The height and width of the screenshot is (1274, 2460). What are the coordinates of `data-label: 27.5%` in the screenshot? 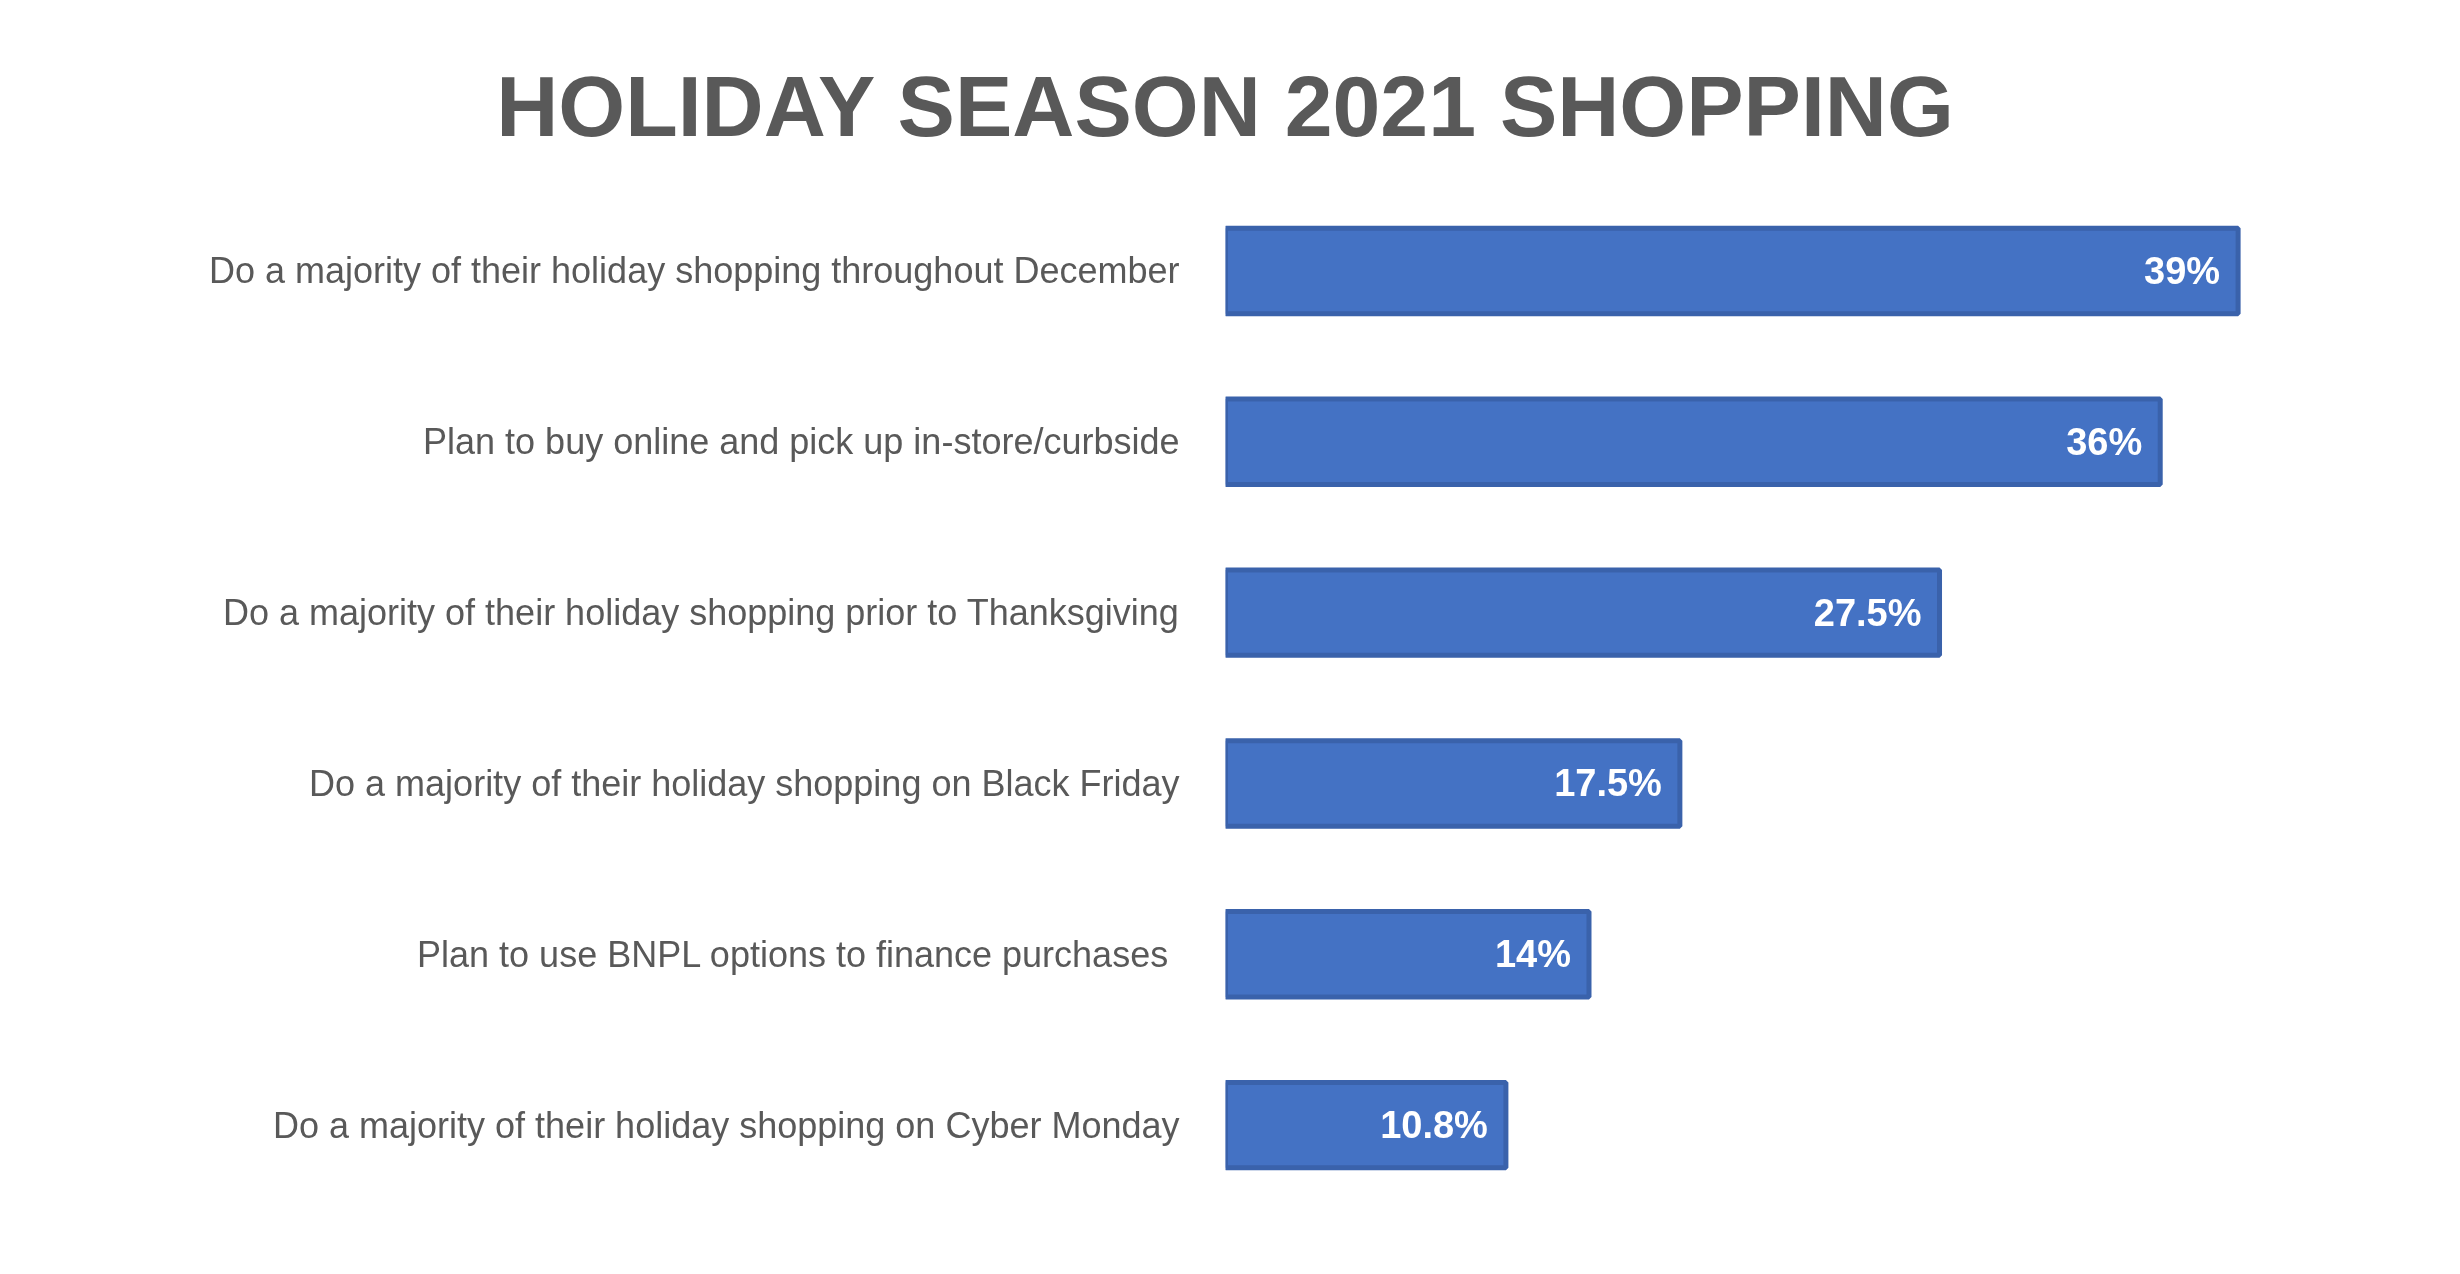 It's located at (1867, 612).